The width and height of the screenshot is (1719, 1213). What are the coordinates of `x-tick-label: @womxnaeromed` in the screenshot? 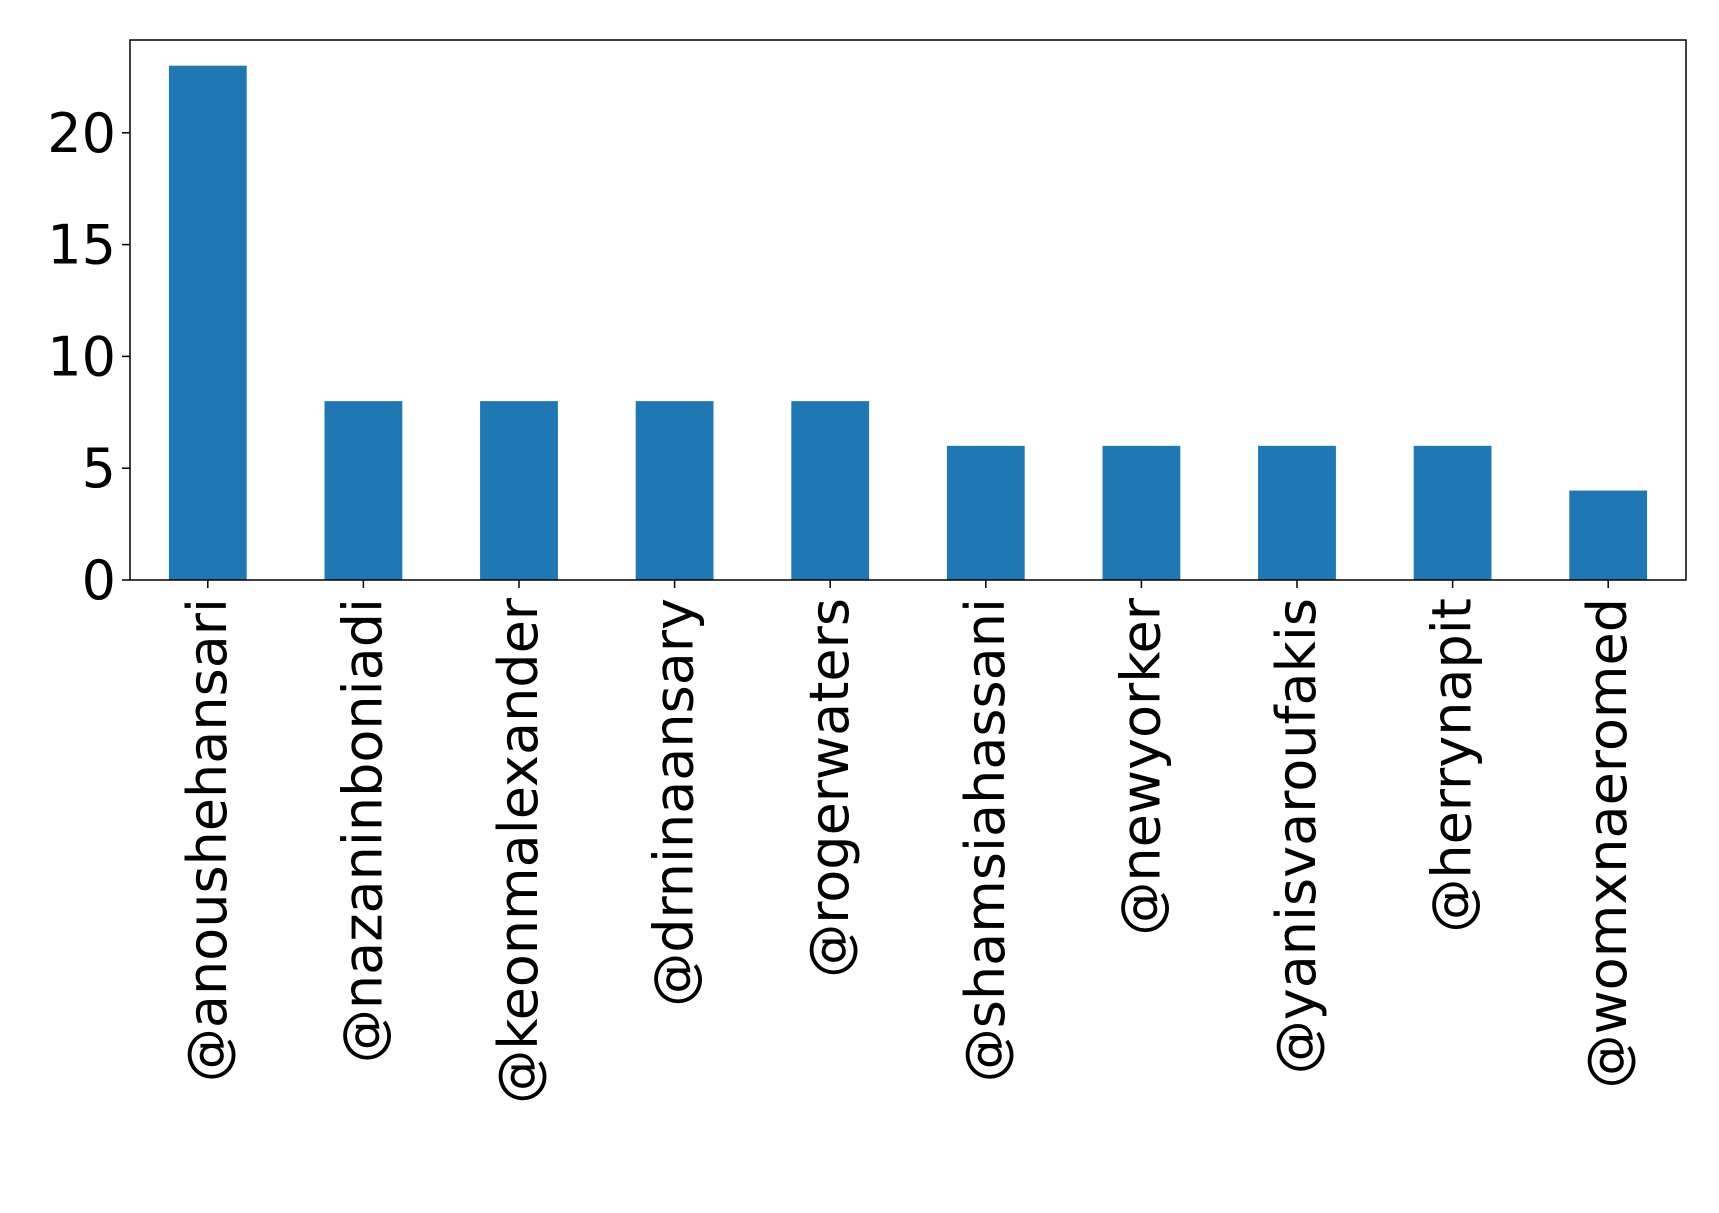 It's located at (1607, 843).